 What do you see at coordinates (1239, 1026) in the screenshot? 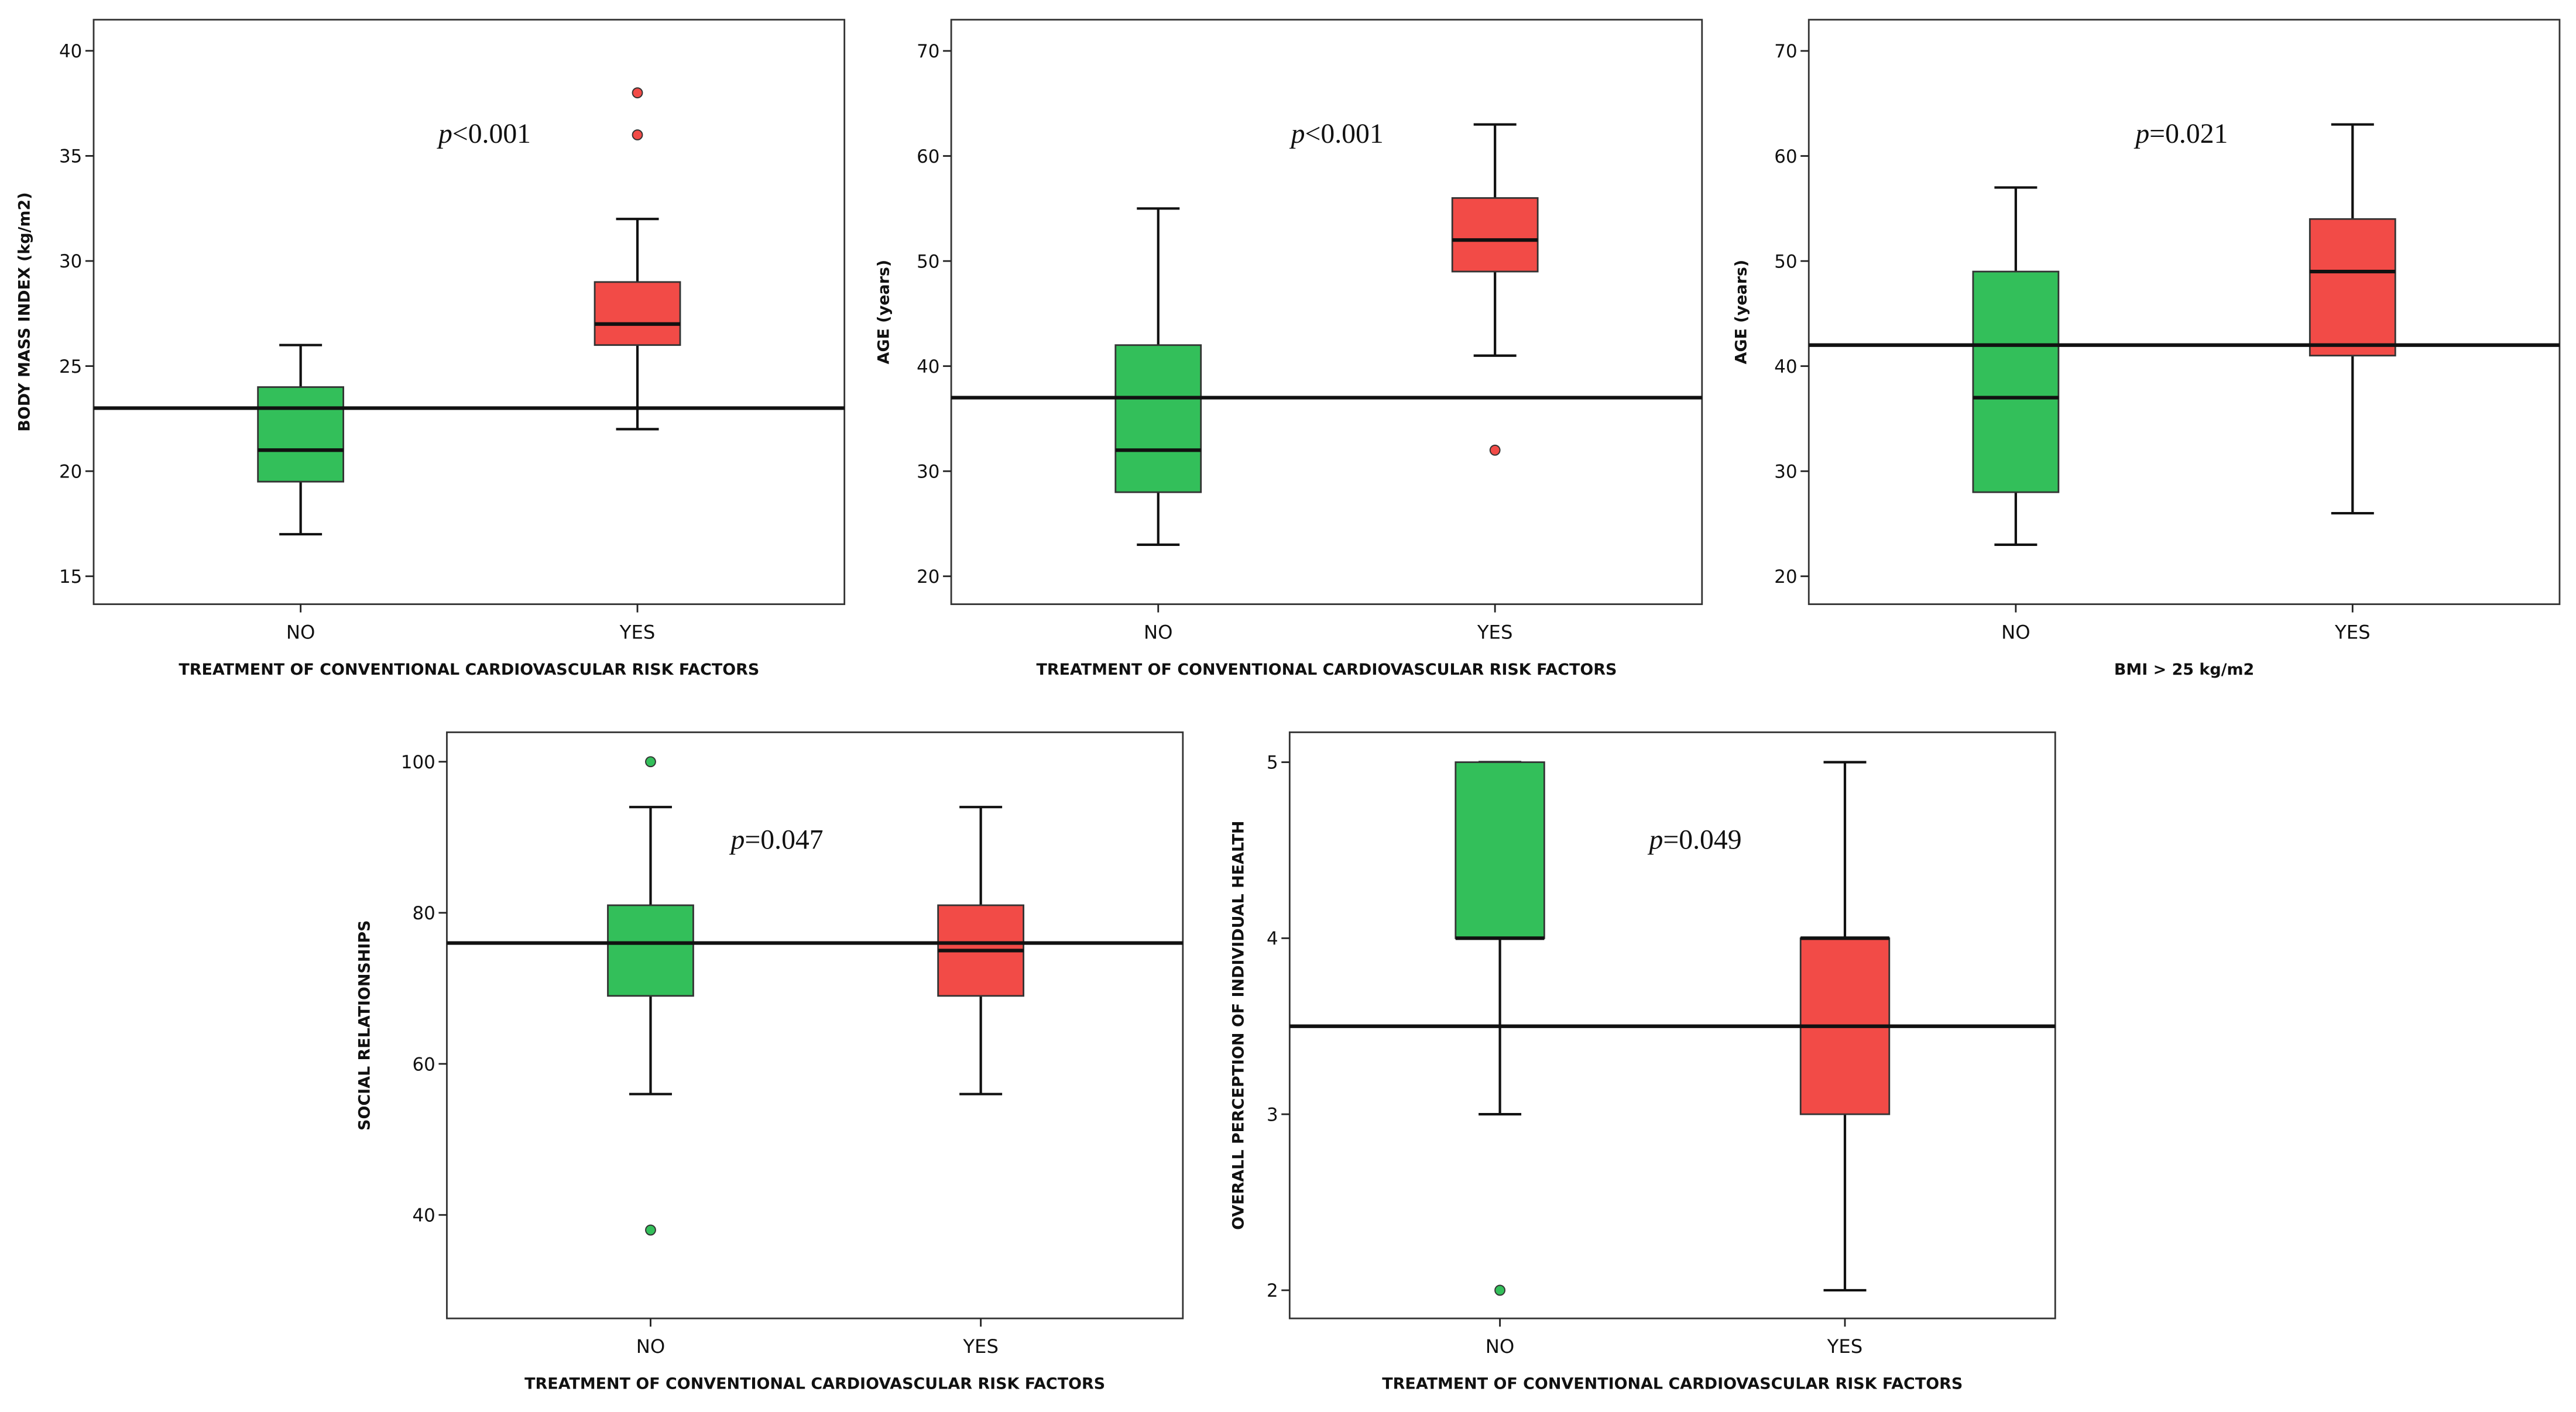
I see `y-axis-label: OVERALL PERCEPTION OF INDIVIDUAL HEALTH` at bounding box center [1239, 1026].